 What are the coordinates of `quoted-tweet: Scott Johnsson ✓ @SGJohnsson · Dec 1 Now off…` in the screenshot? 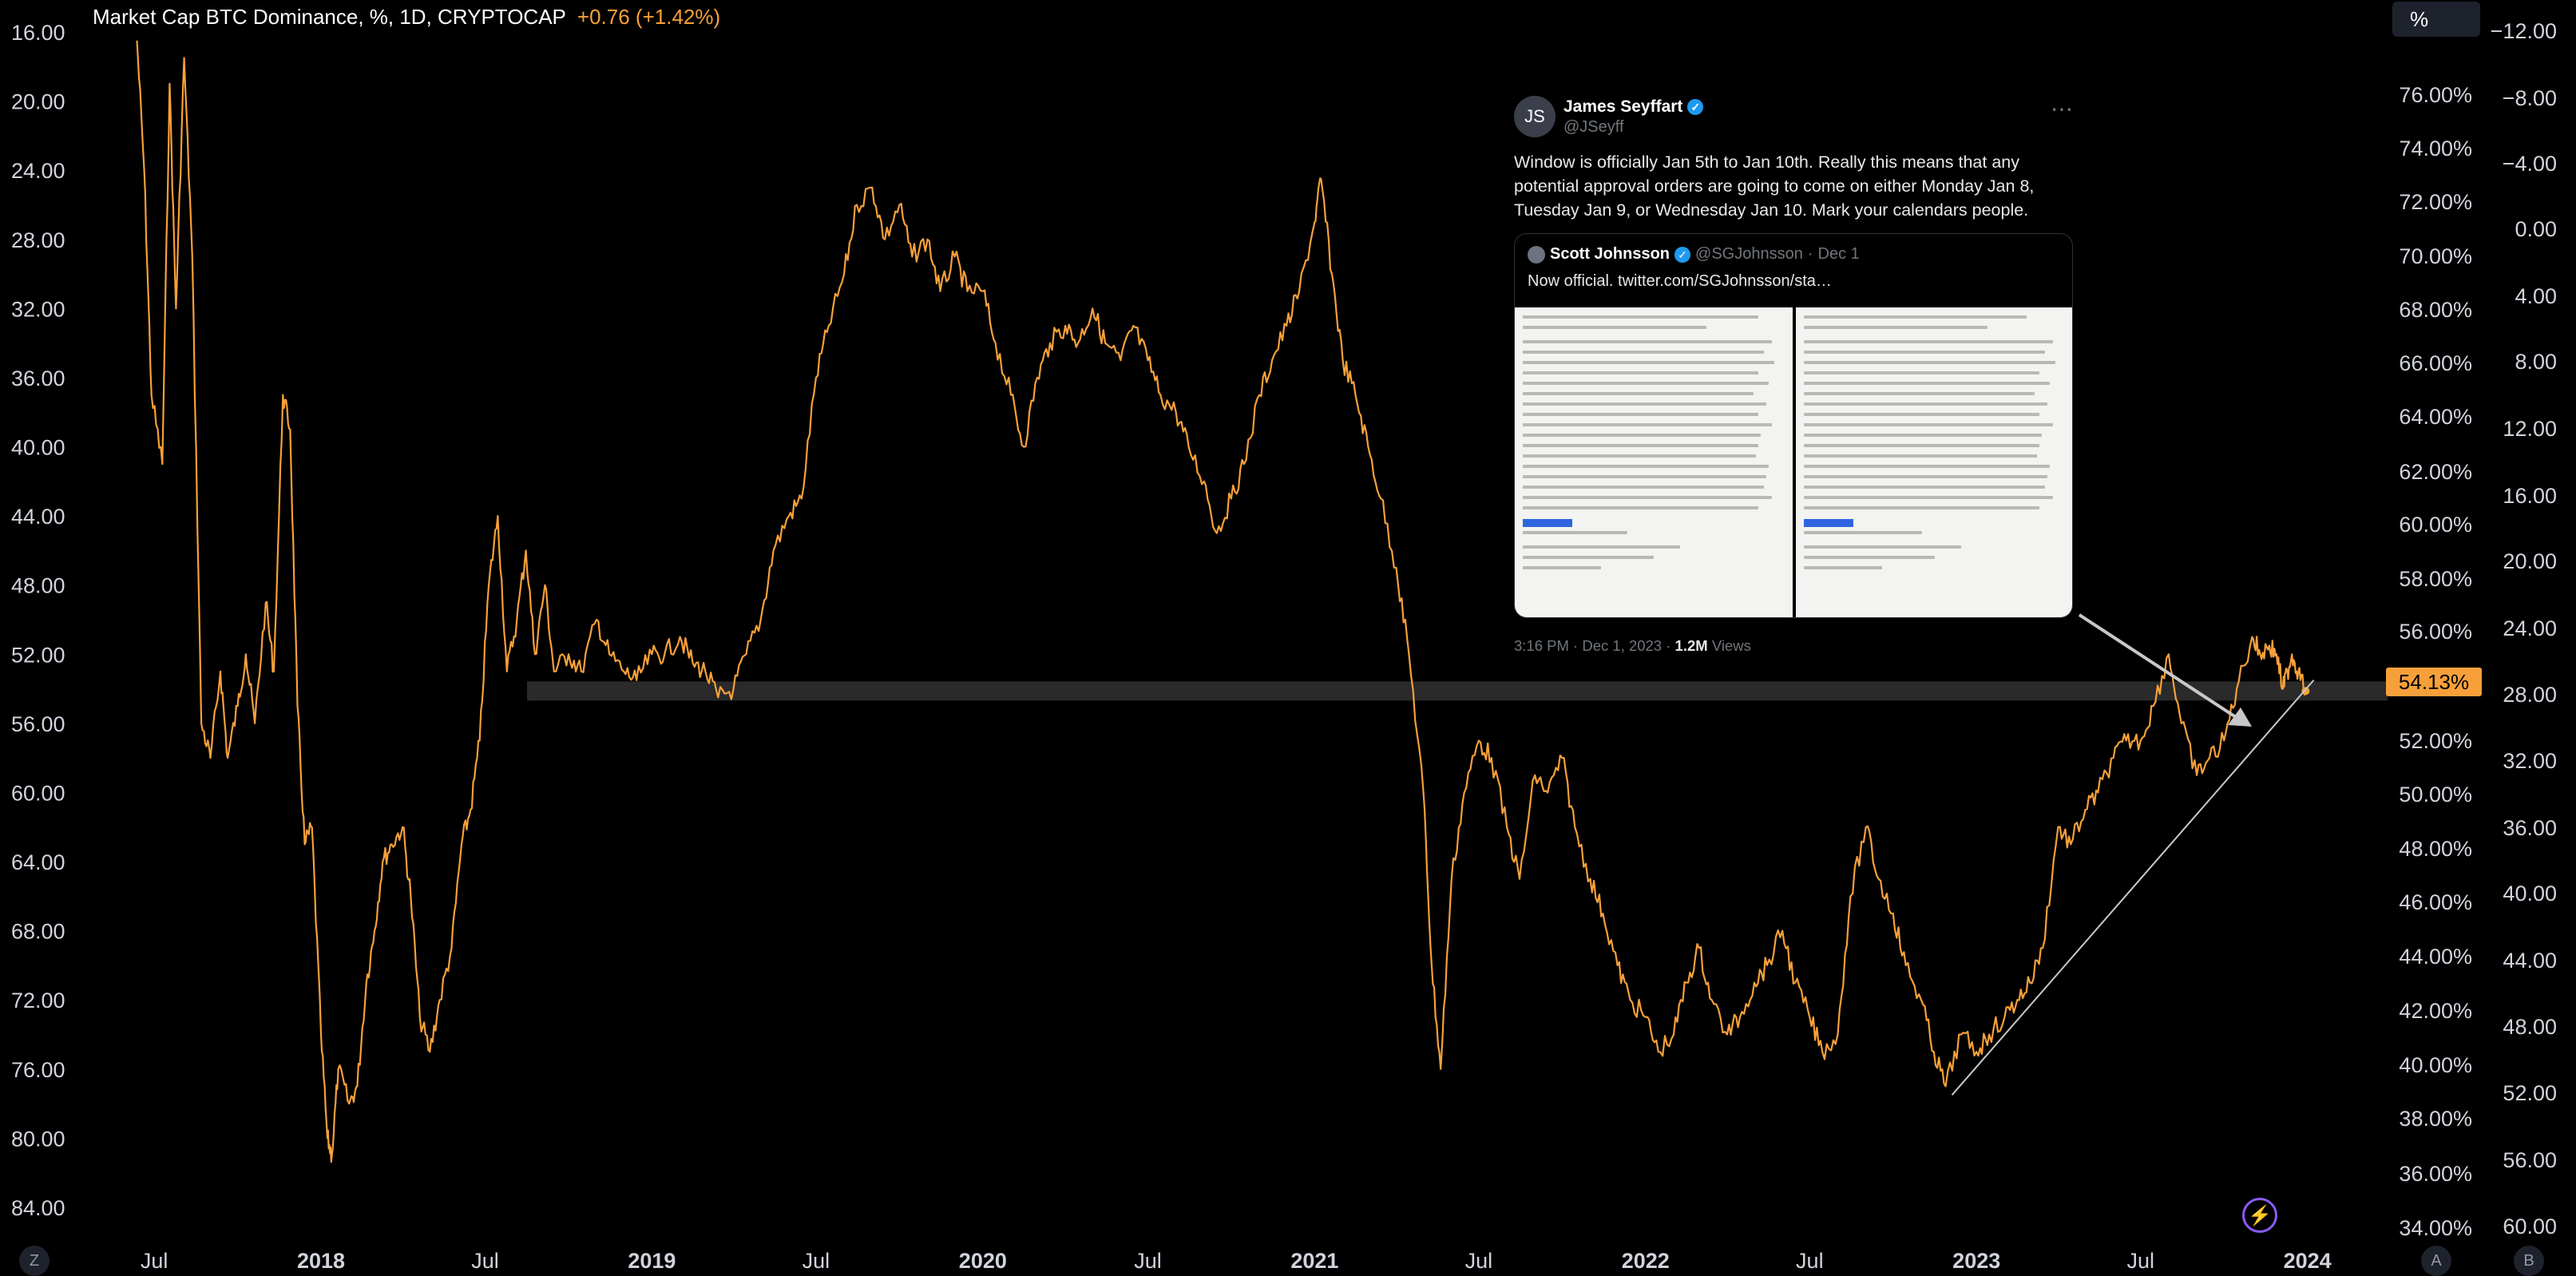 It's located at (1793, 425).